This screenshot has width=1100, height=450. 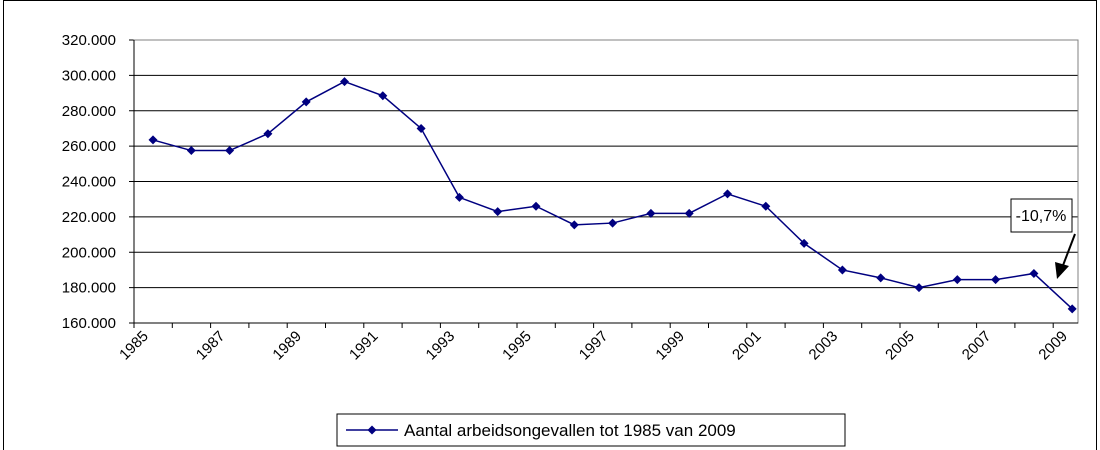 What do you see at coordinates (89, 252) in the screenshot?
I see `y-tick-label: 200.000` at bounding box center [89, 252].